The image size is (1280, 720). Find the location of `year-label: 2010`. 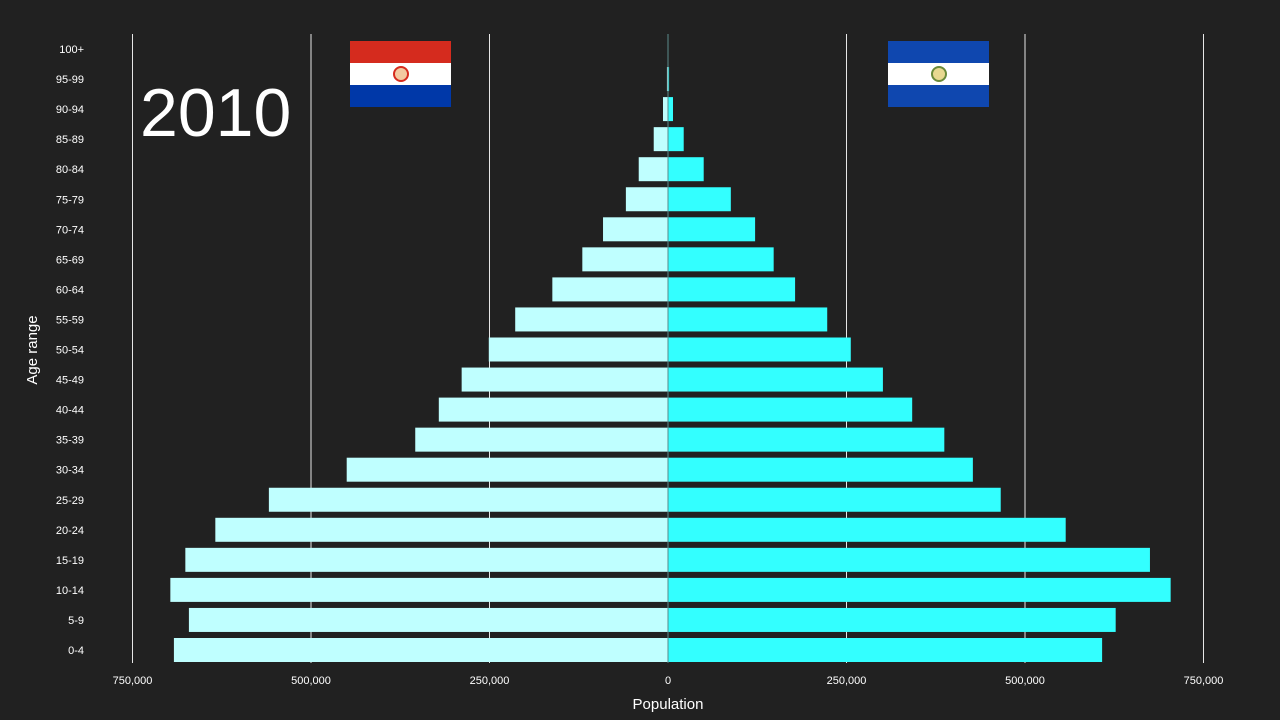

year-label: 2010 is located at coordinates (216, 113).